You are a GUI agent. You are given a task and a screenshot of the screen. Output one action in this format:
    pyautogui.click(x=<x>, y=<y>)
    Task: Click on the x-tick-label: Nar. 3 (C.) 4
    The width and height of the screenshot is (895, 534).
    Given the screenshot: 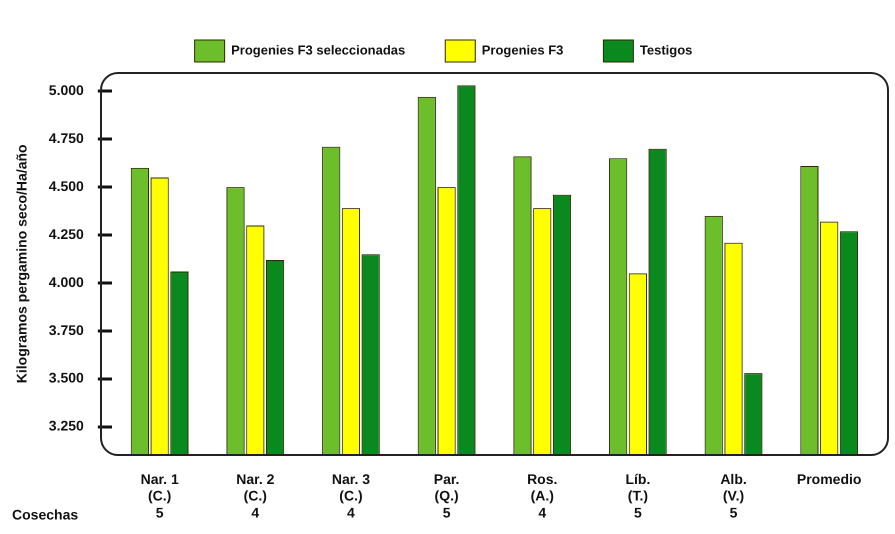 What is the action you would take?
    pyautogui.click(x=351, y=495)
    